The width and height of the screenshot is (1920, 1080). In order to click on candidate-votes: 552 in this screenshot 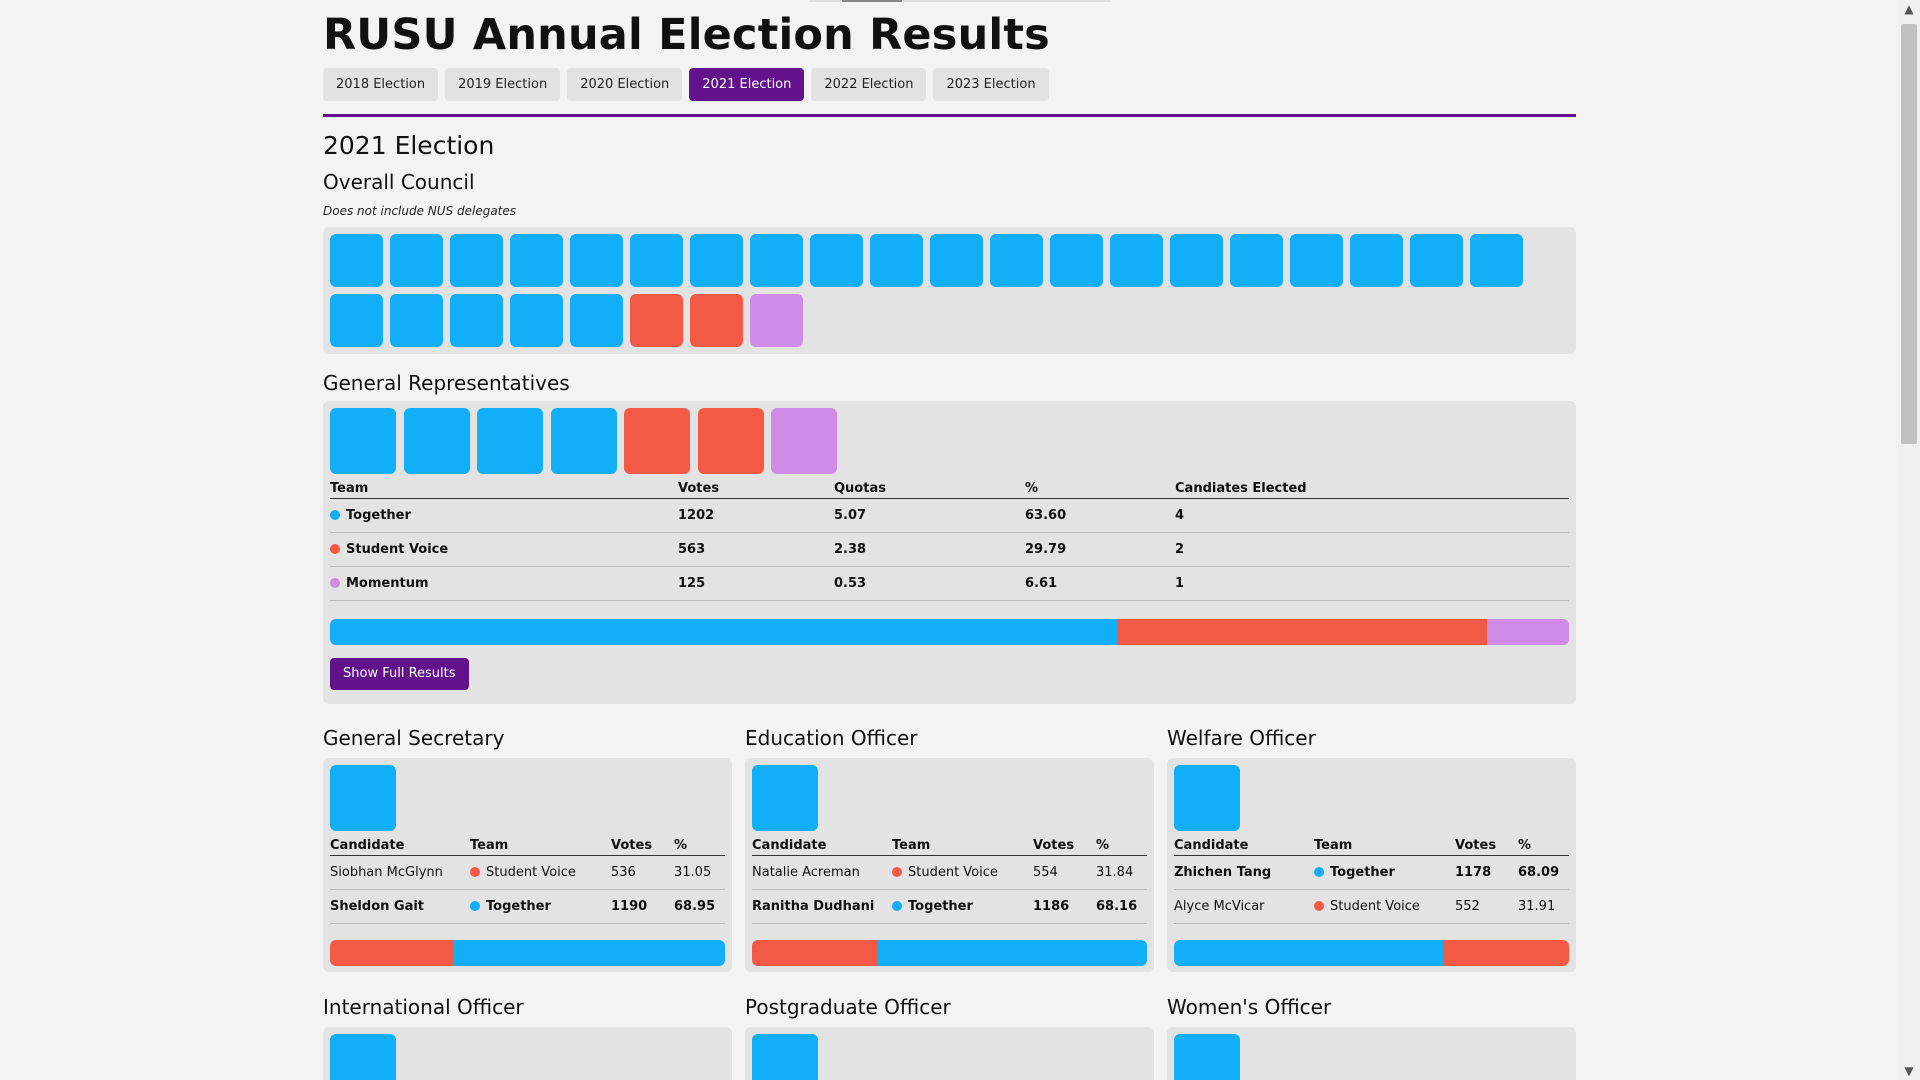, I will do `click(1486, 906)`.